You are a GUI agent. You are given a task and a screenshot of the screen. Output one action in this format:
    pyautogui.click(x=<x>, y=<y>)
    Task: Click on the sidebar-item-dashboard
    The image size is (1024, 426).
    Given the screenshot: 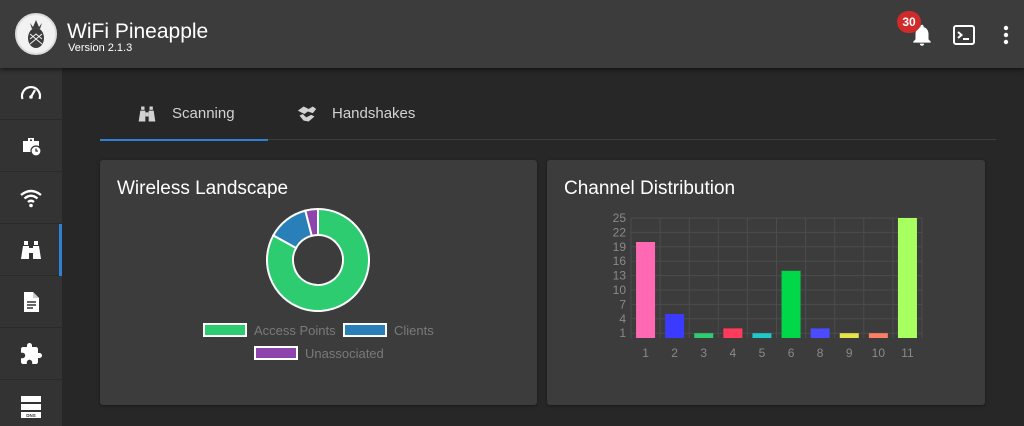 What is the action you would take?
    pyautogui.click(x=31, y=94)
    